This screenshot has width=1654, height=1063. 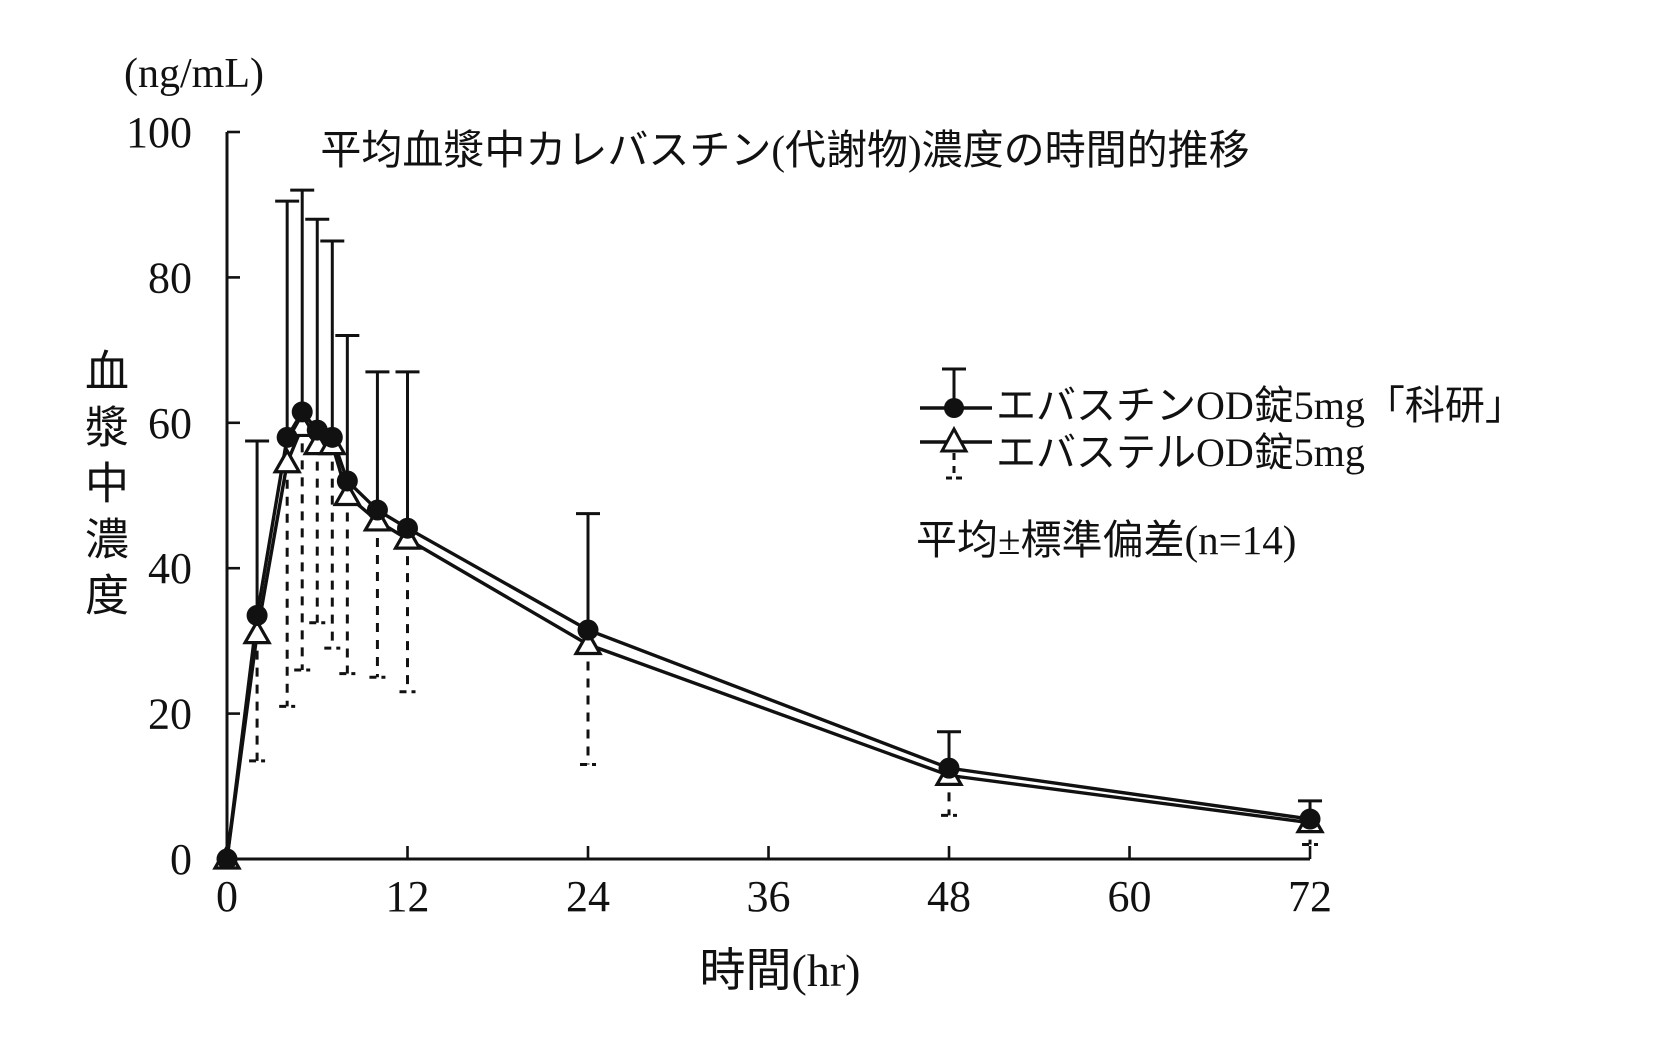 What do you see at coordinates (956, 392) in the screenshot?
I see `legend-marker-circle-errorbar-icon` at bounding box center [956, 392].